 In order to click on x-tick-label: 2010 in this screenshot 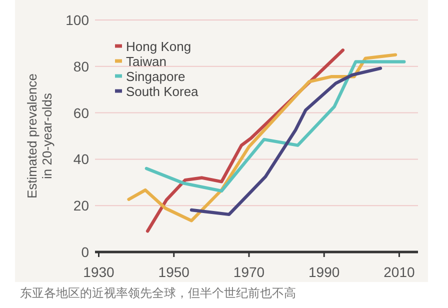, I will do `click(399, 272)`.